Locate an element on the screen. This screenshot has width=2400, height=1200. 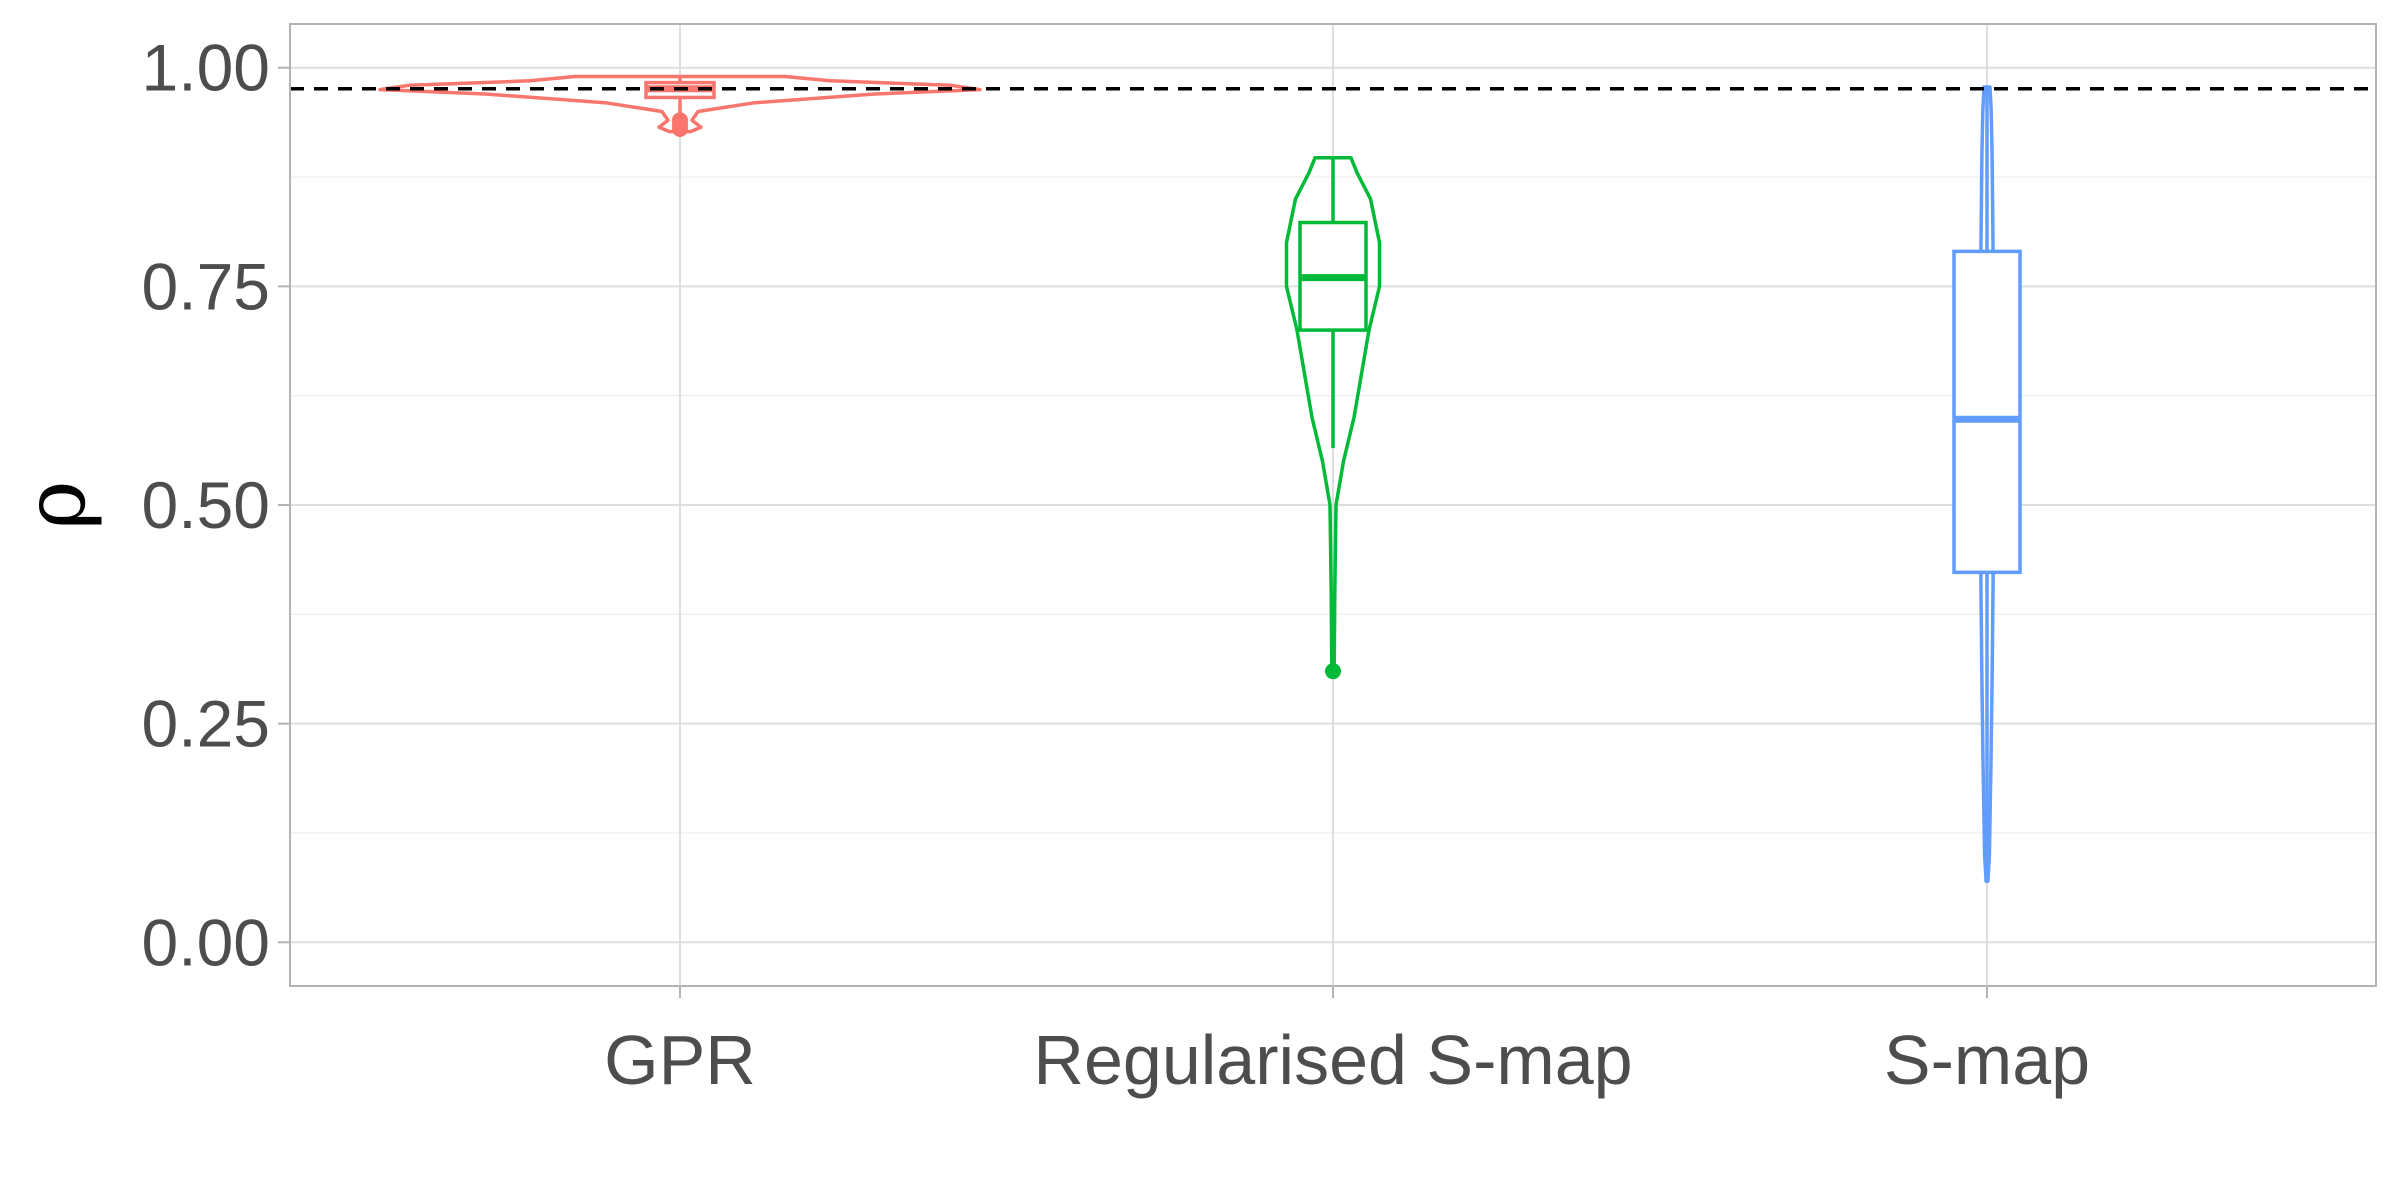
y-tick-label: 0.00 is located at coordinates (206, 942).